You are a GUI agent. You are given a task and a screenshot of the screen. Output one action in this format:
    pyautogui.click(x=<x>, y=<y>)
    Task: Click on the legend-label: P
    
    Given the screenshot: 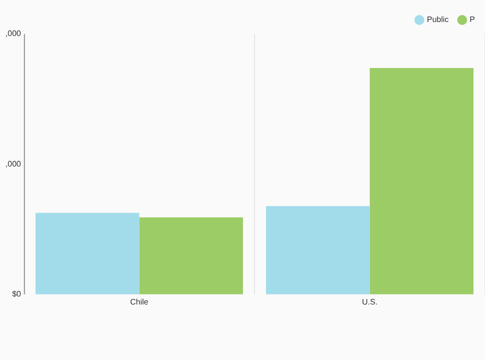 What is the action you would take?
    pyautogui.click(x=473, y=19)
    